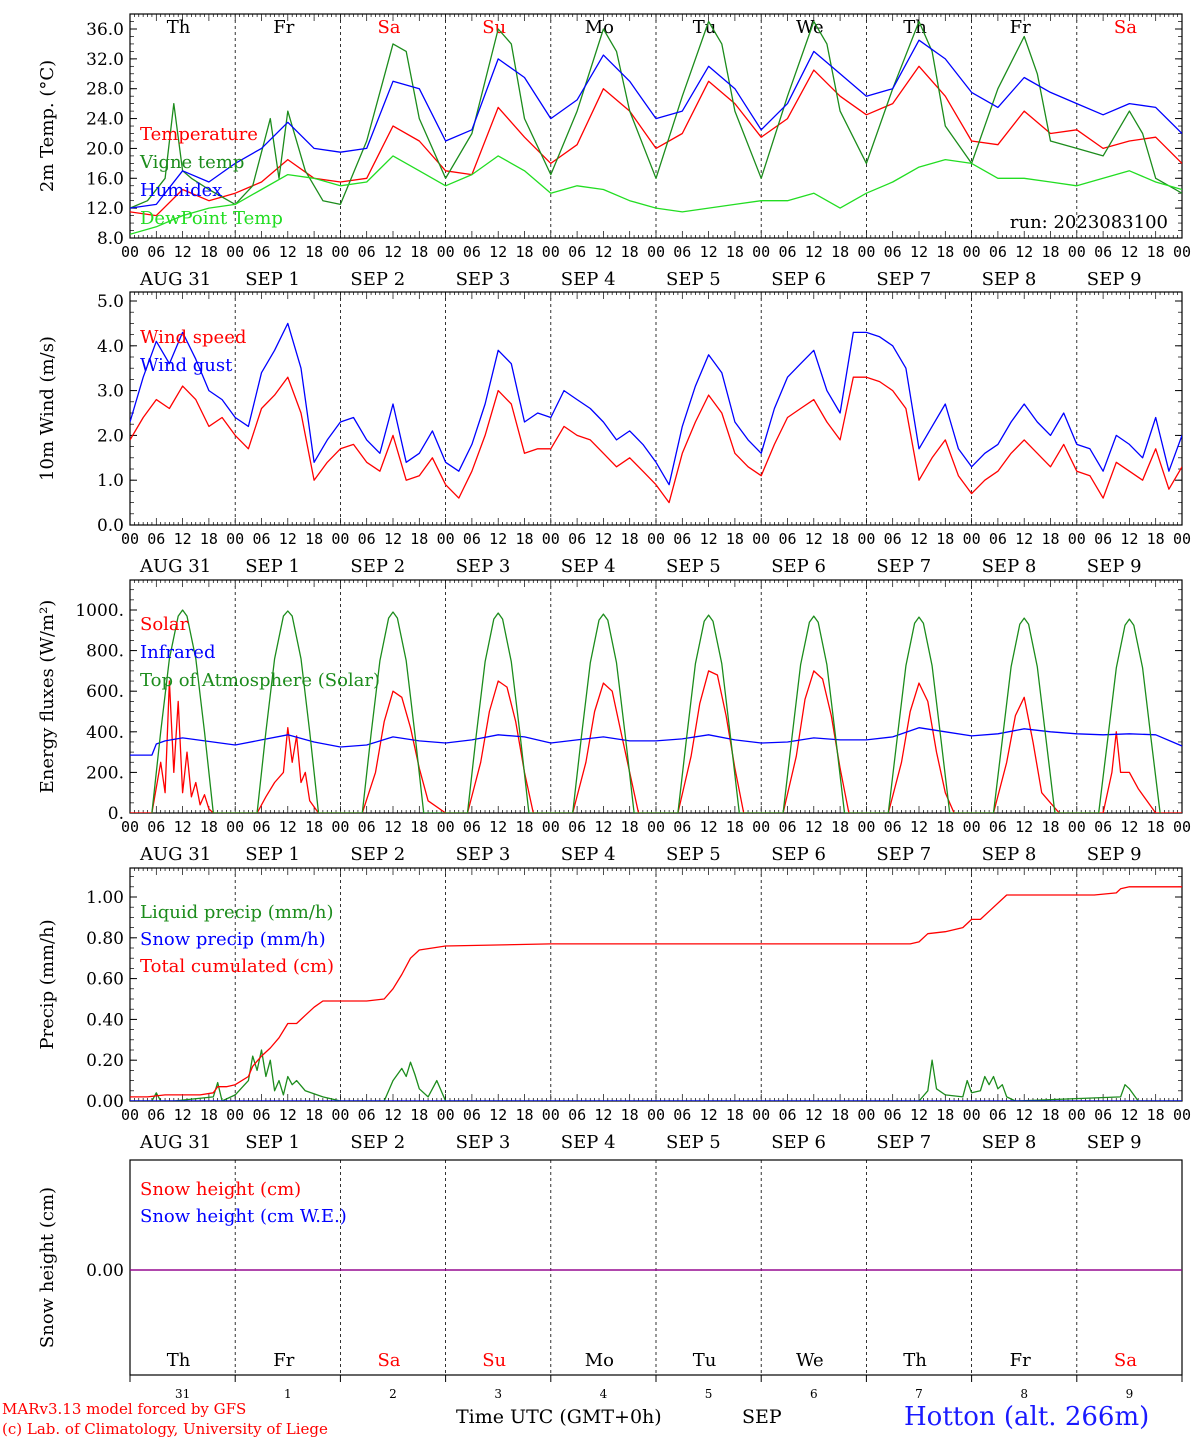  Describe the element at coordinates (237, 912) in the screenshot. I see `legend-entry: Liquid precip (mm/h)` at that location.